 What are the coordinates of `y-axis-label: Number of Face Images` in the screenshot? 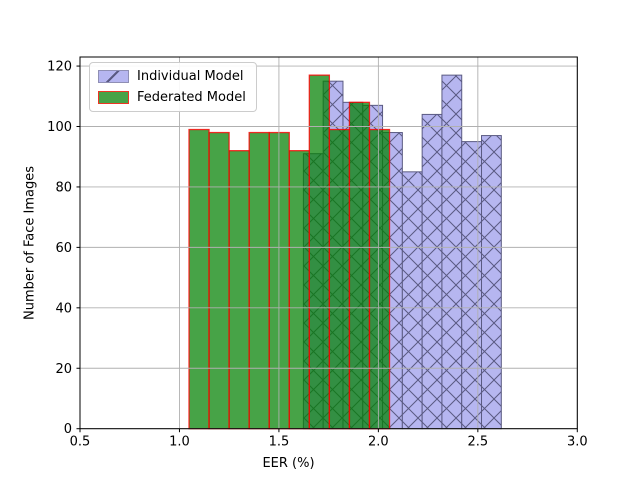 It's located at (30, 243).